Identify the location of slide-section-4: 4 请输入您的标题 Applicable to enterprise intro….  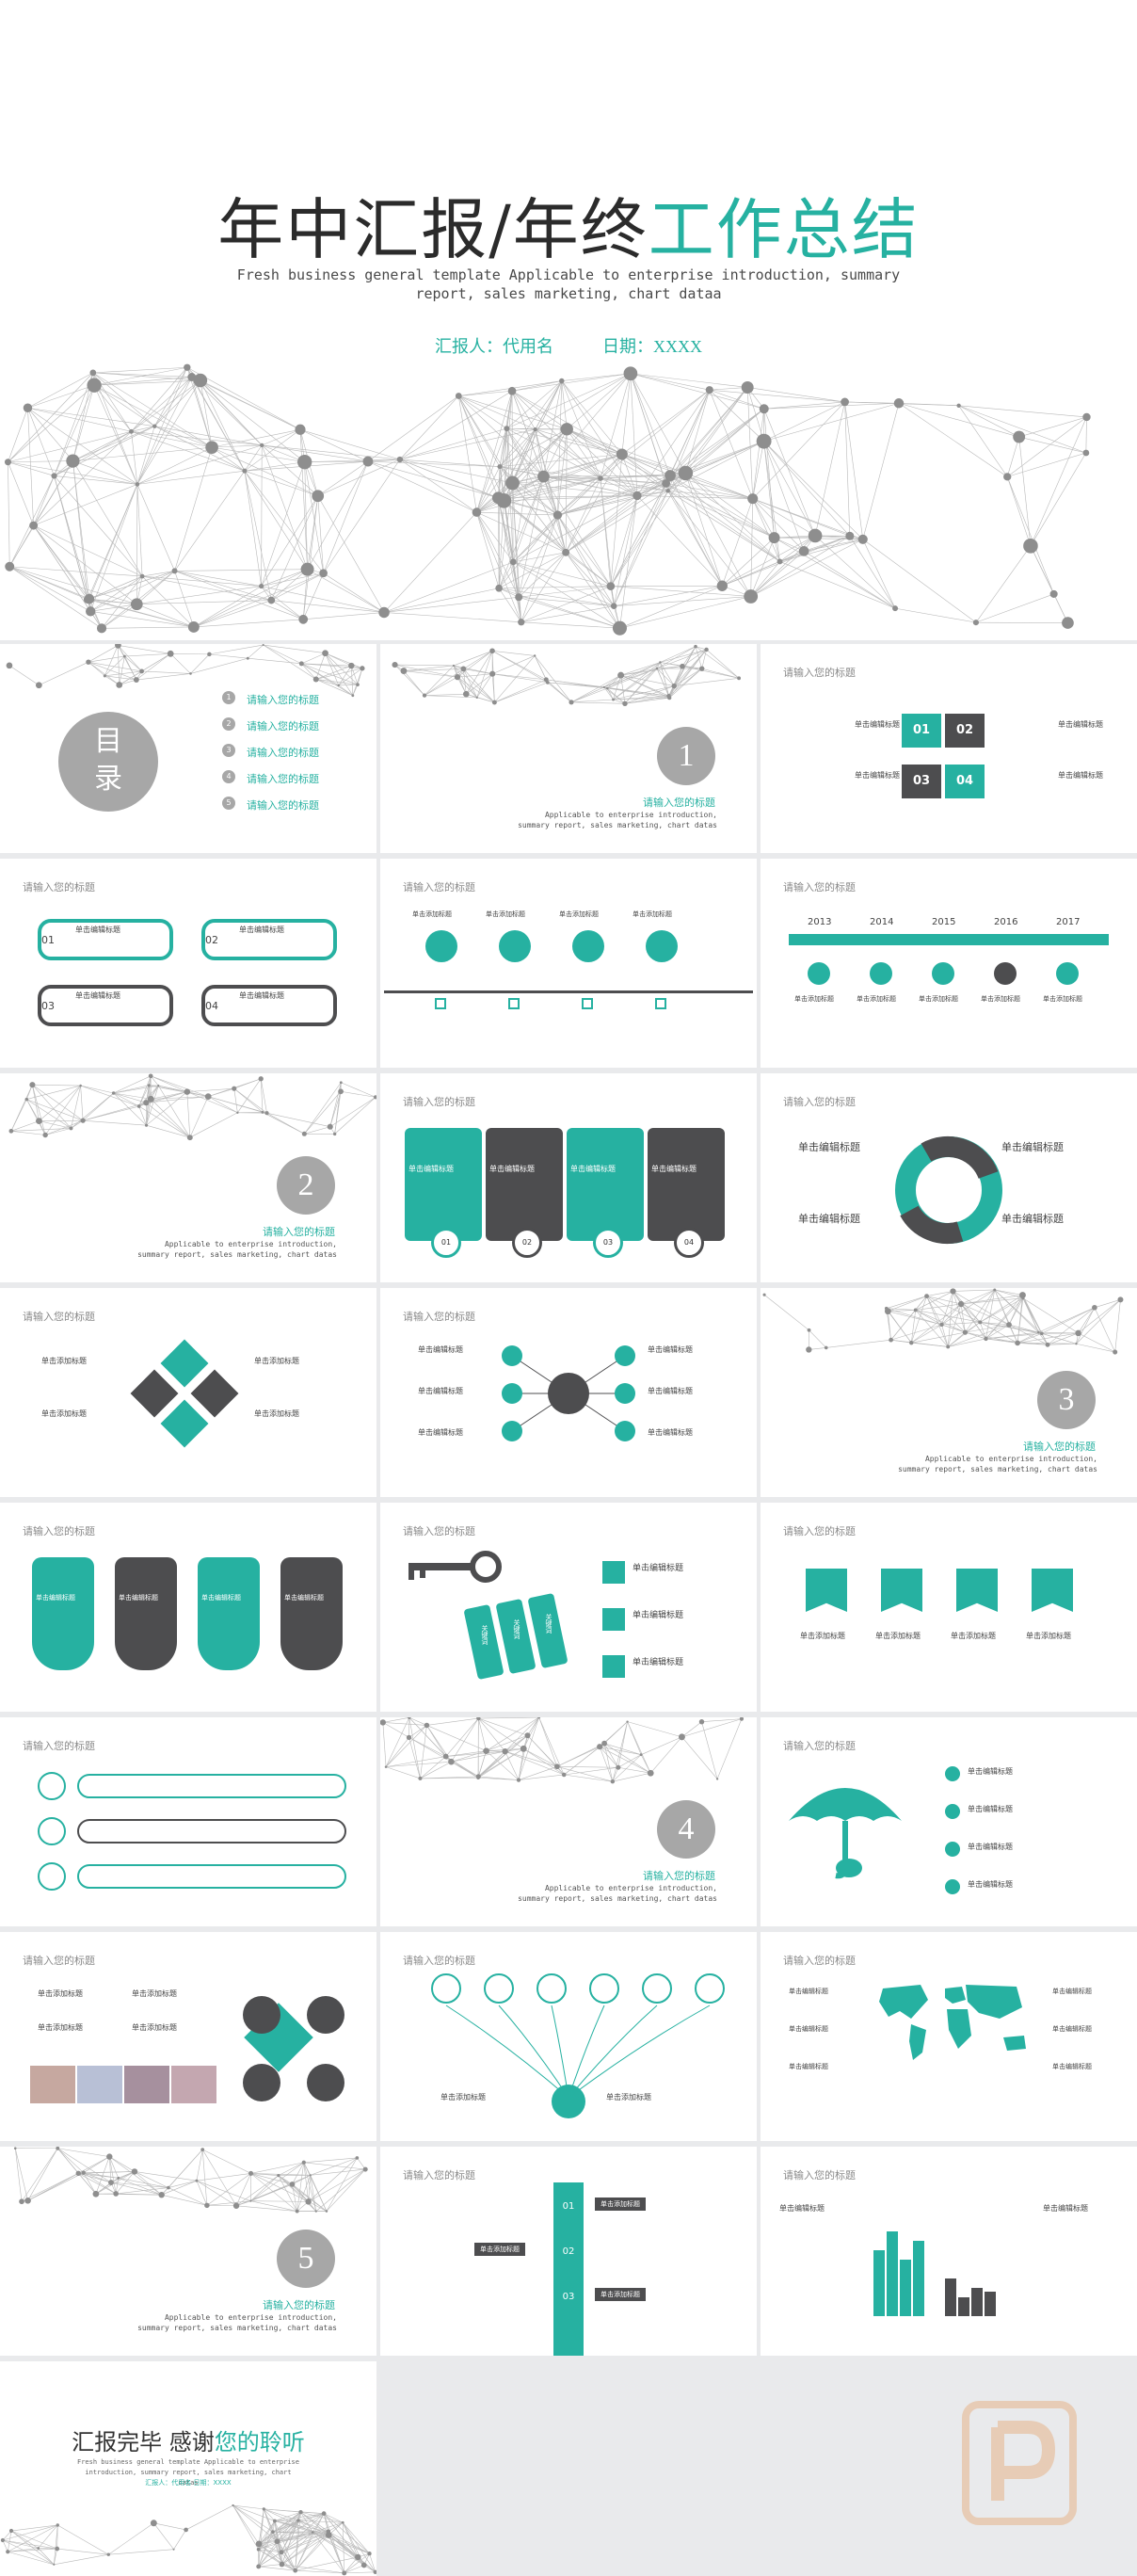
(569, 1821).